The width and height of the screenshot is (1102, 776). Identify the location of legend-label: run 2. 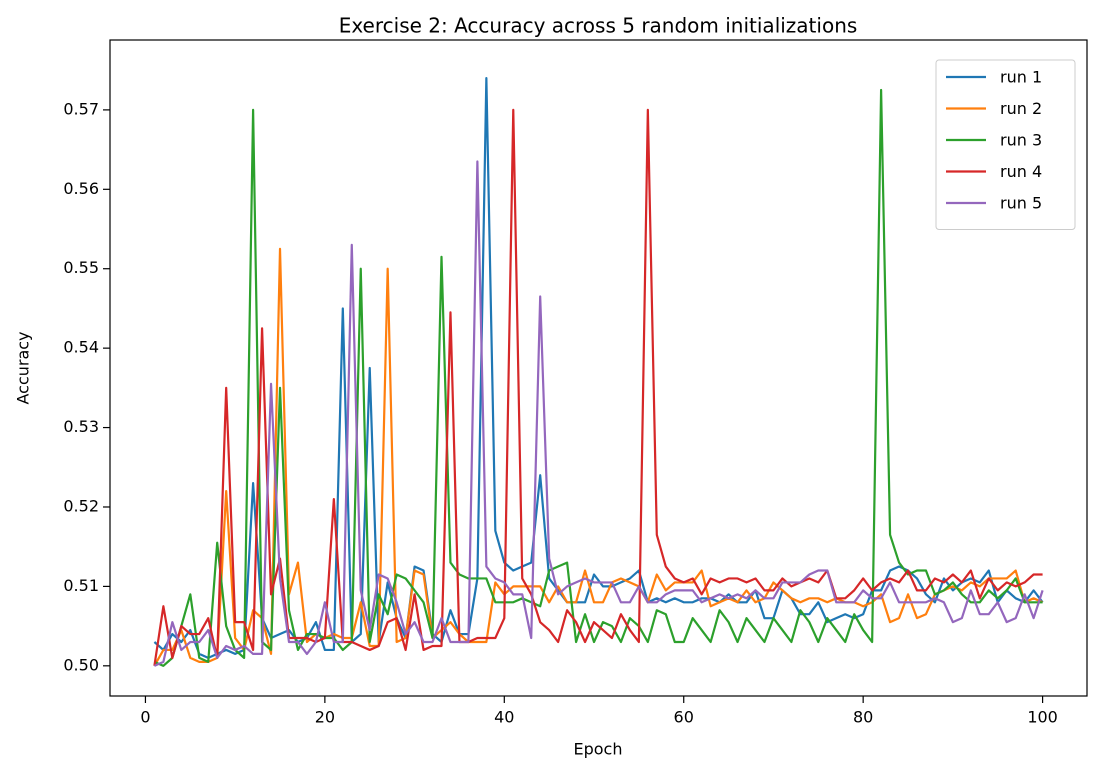
(1021, 108).